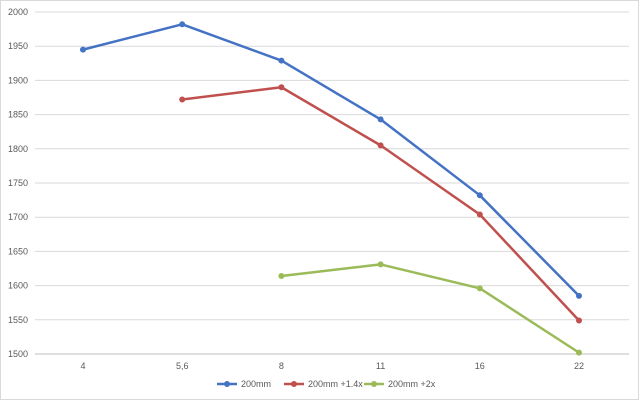 The width and height of the screenshot is (639, 400). I want to click on legend: 200mm 200mm +1.4x 200mm +2x, so click(326, 384).